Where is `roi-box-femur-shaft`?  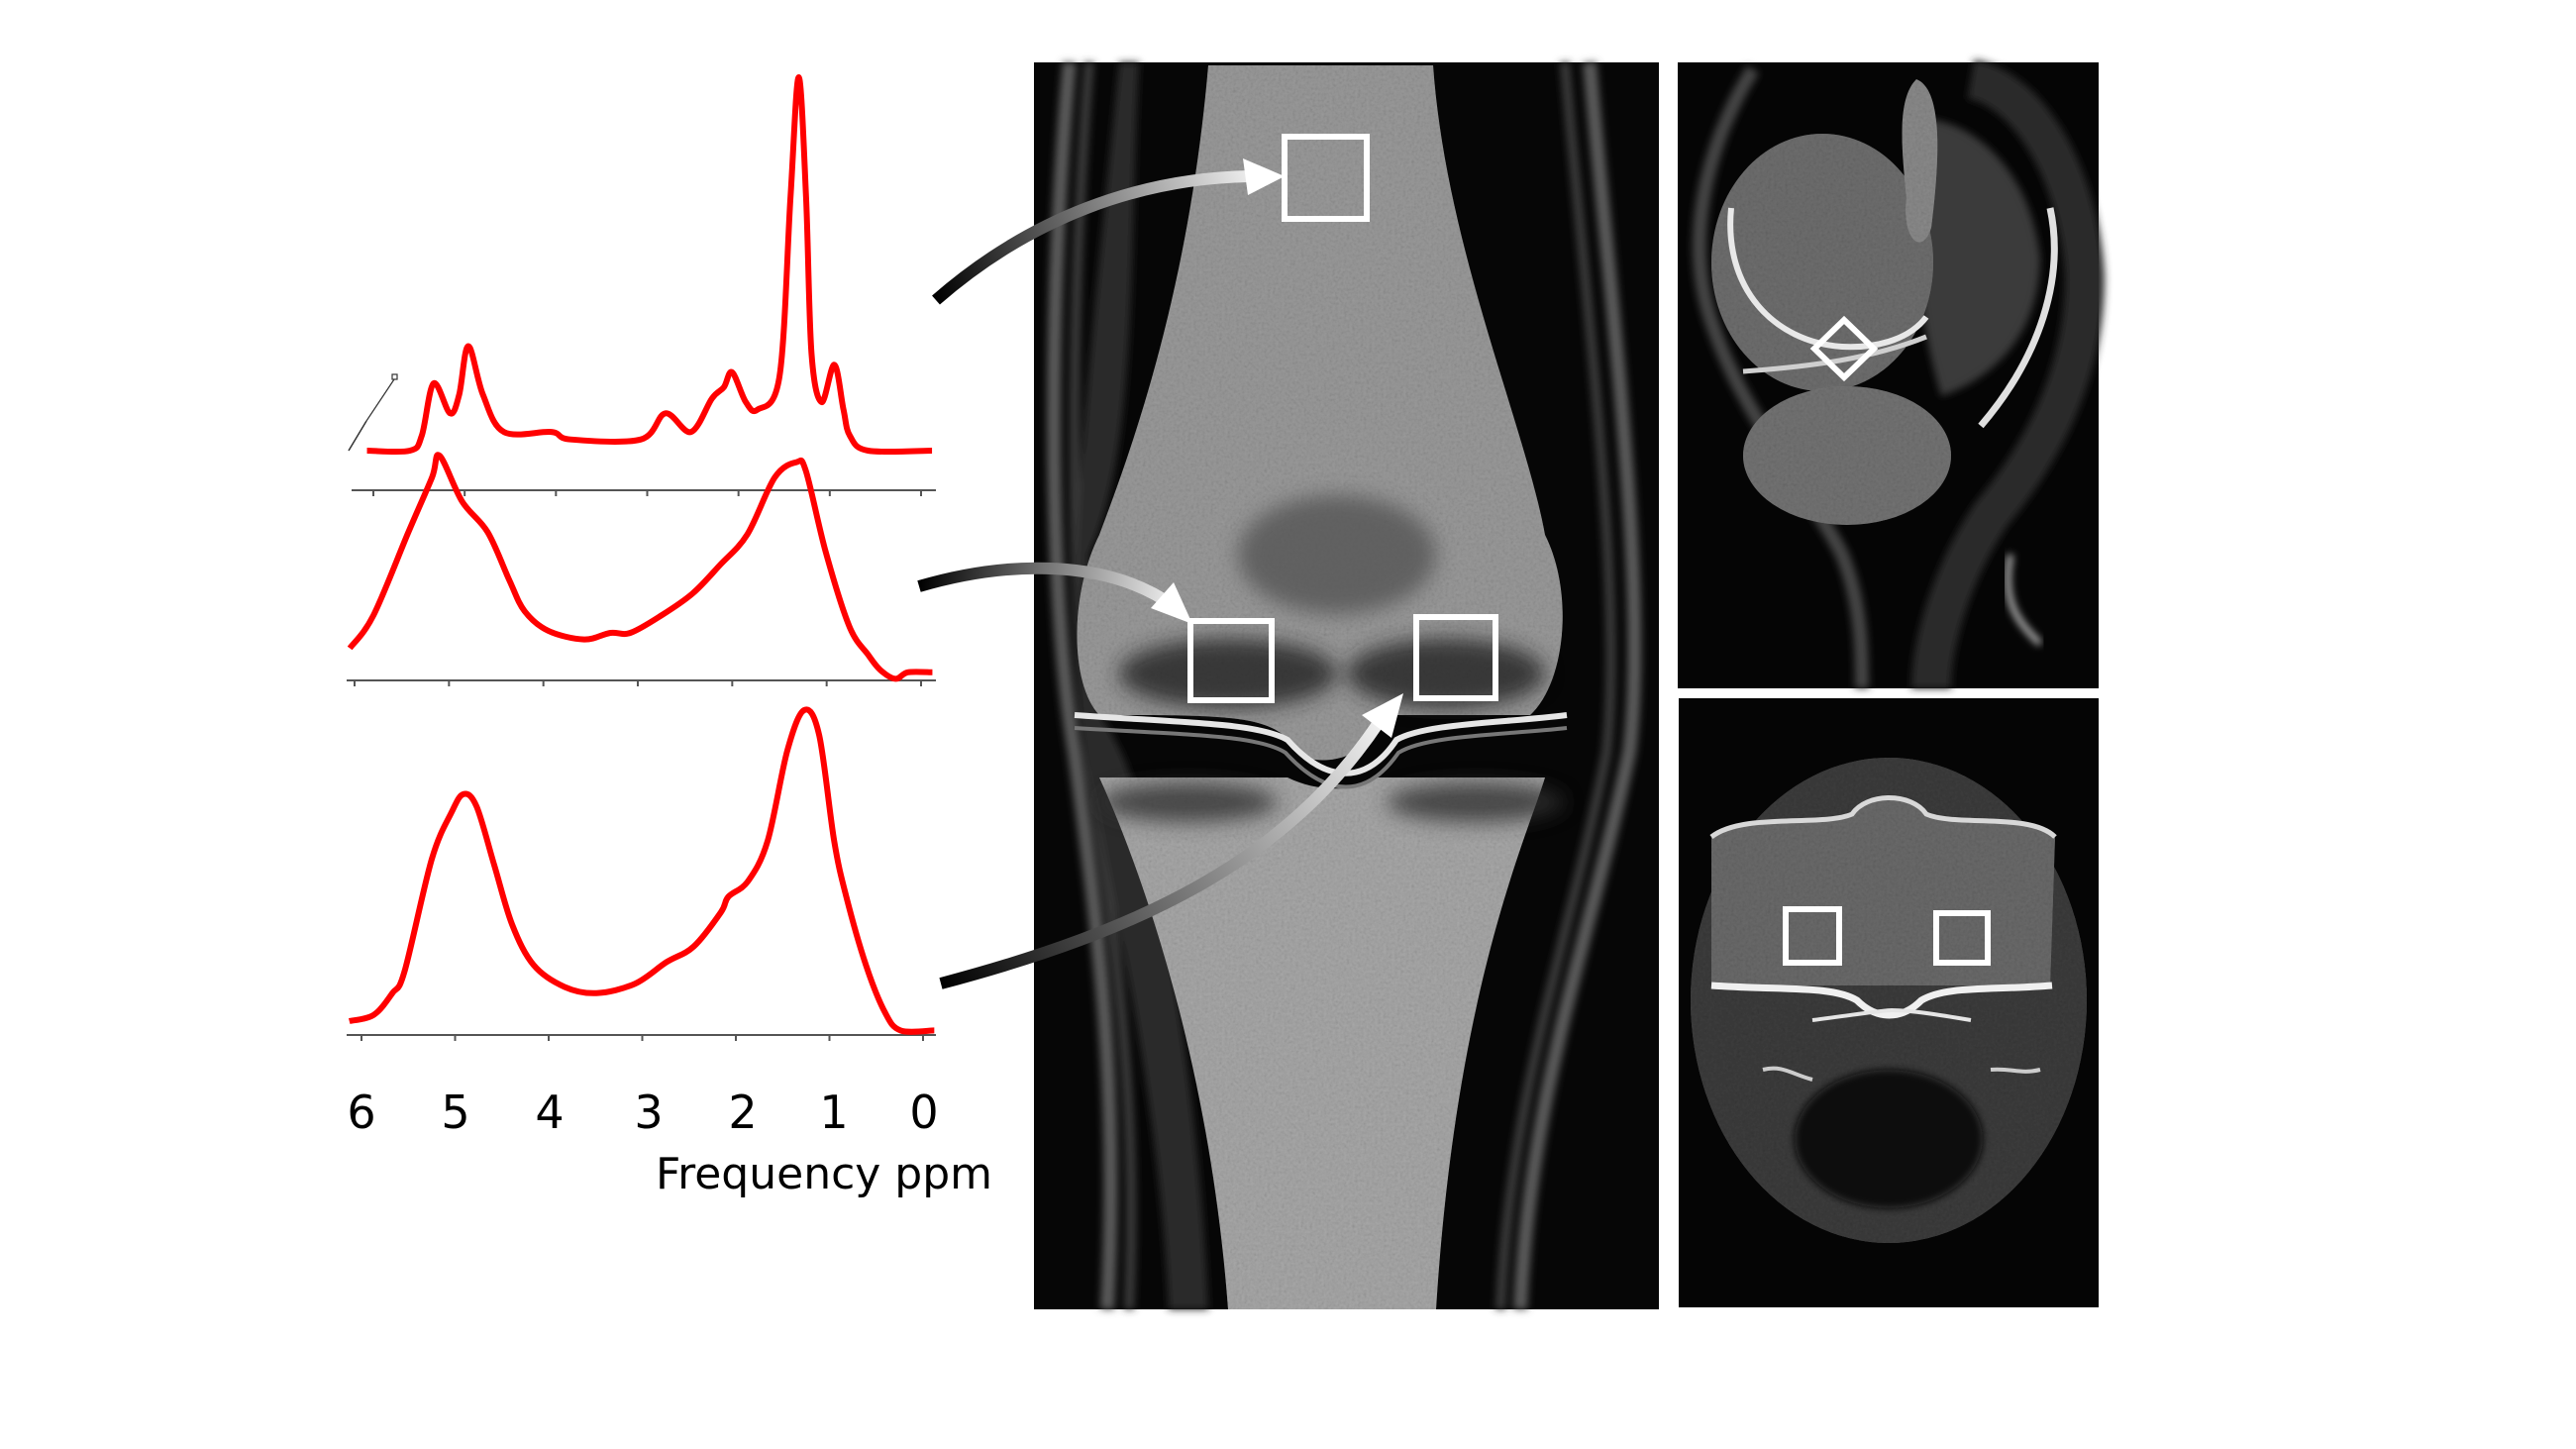 roi-box-femur-shaft is located at coordinates (1326, 178).